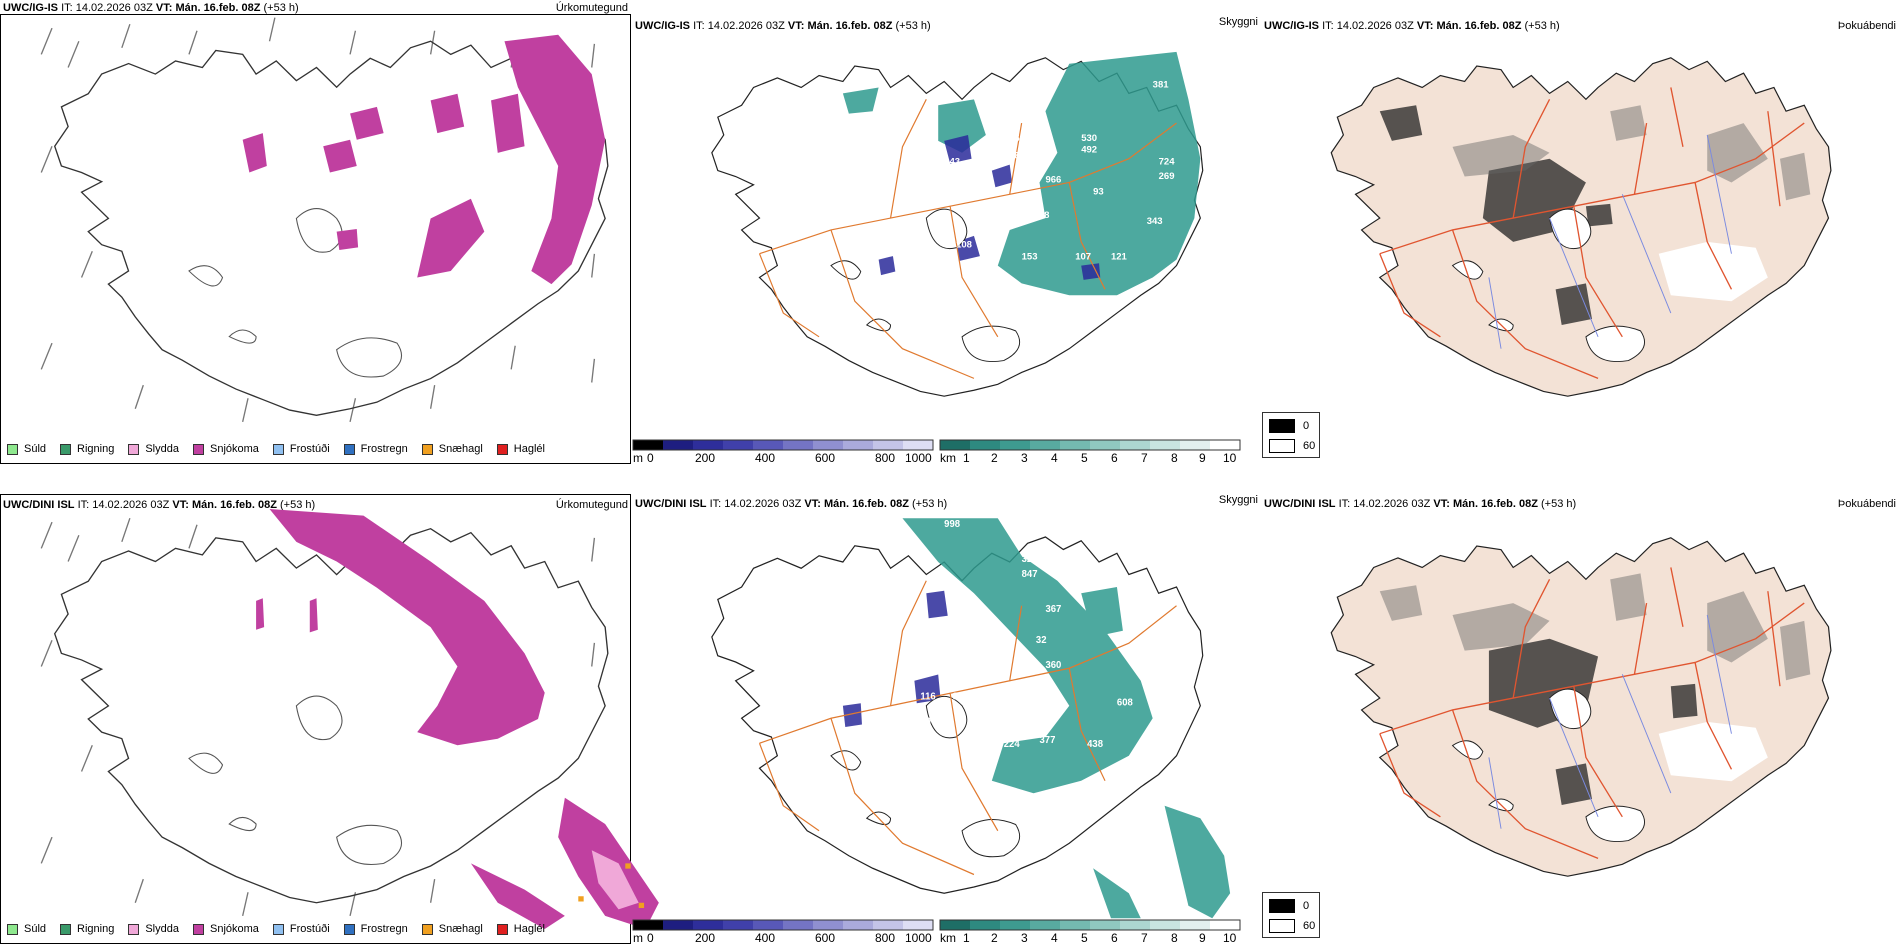 The image size is (1900, 950). What do you see at coordinates (1030, 257) in the screenshot?
I see `ceiling-label: 153` at bounding box center [1030, 257].